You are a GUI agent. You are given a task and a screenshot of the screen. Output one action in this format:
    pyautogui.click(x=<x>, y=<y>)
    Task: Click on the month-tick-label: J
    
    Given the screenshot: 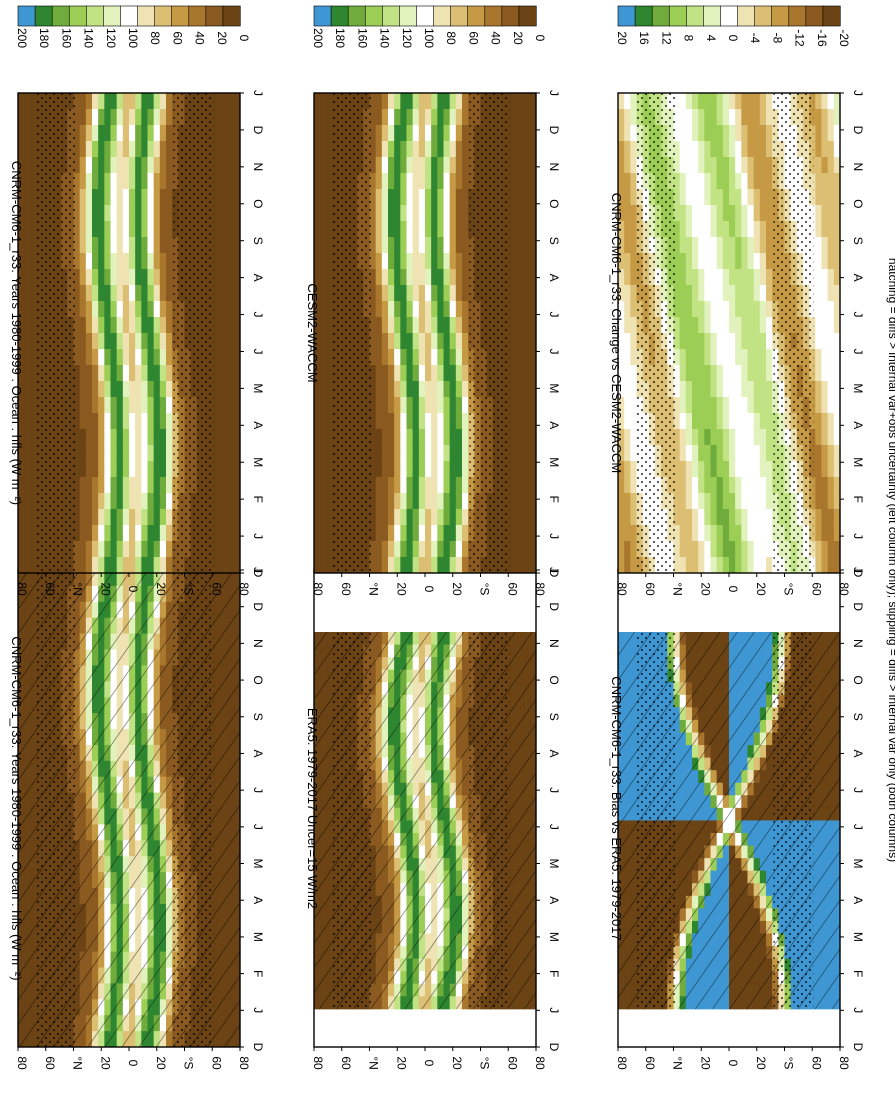 What is the action you would take?
    pyautogui.click(x=554, y=1010)
    